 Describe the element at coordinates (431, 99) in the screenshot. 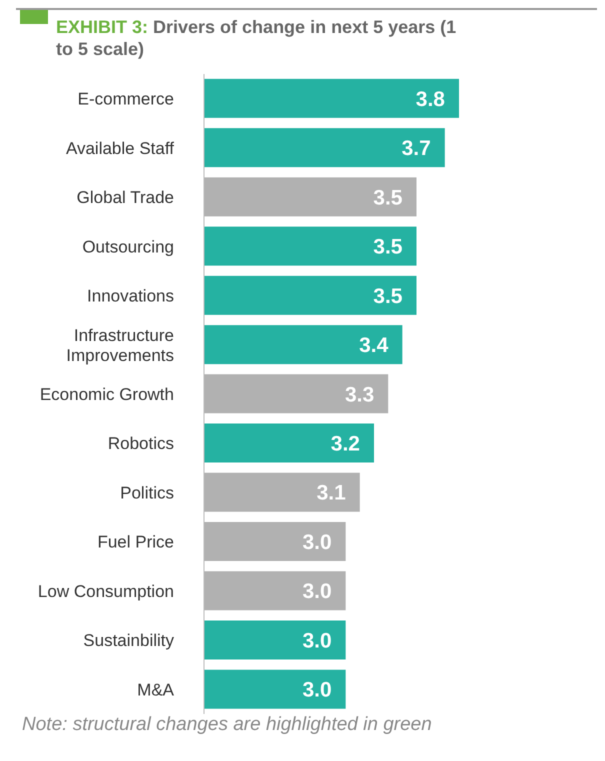

I see `data-label: 3.8` at that location.